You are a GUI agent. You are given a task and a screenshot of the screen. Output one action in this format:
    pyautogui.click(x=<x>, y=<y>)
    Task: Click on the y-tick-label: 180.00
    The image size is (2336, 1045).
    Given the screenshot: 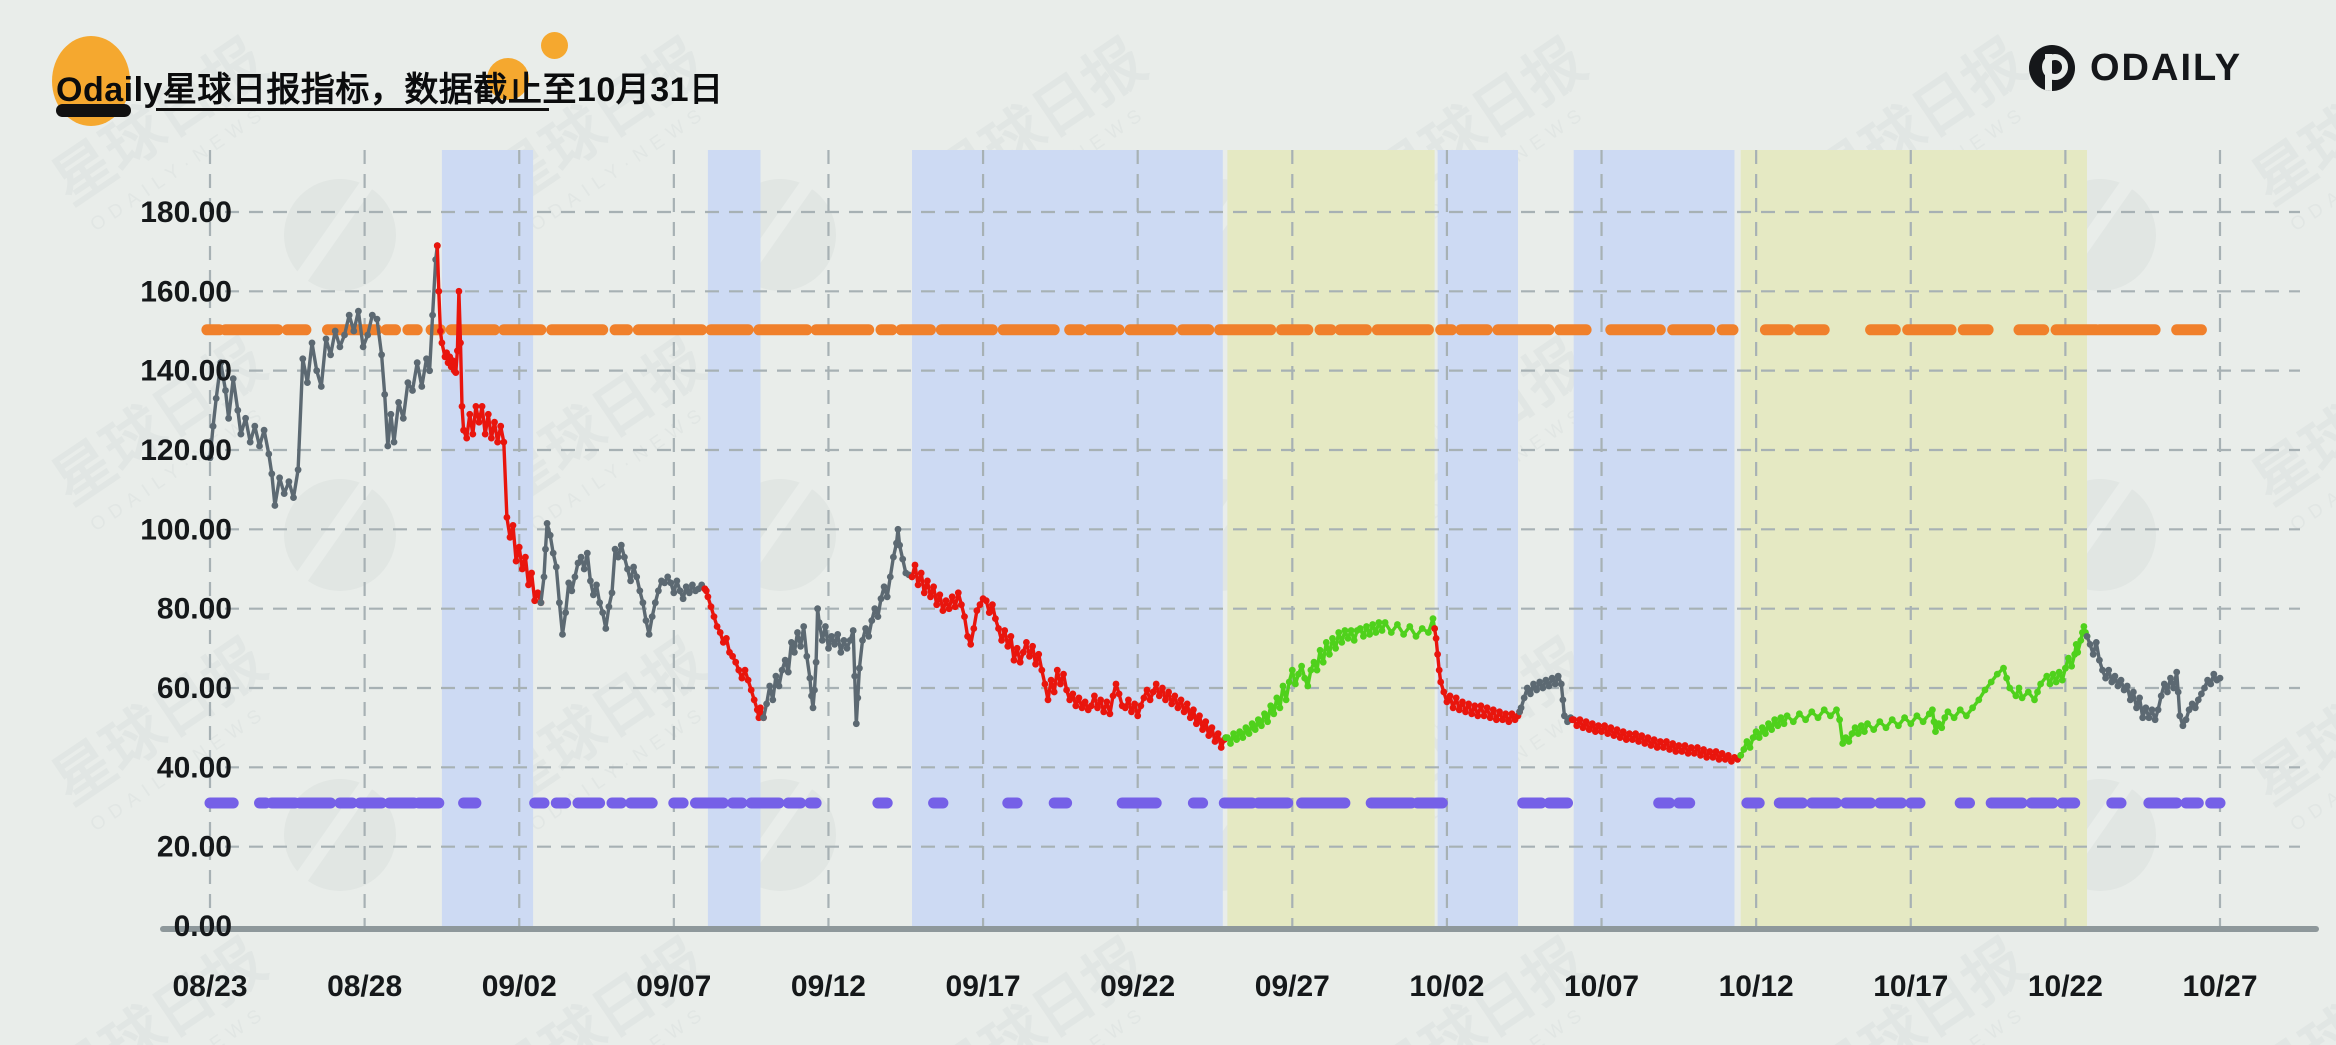 What is the action you would take?
    pyautogui.click(x=186, y=212)
    